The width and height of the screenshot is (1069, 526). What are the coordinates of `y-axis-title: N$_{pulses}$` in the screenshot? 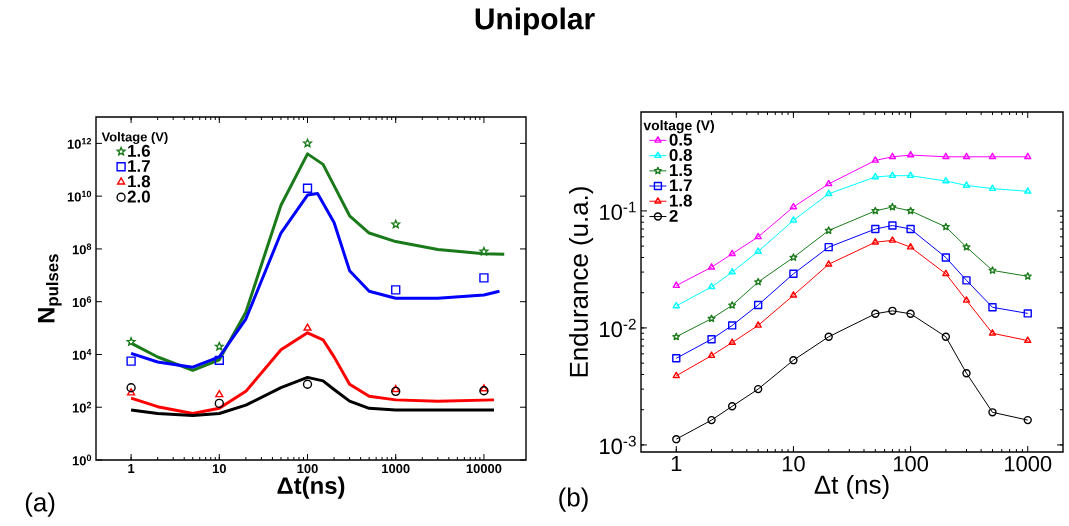 It's located at (50, 288).